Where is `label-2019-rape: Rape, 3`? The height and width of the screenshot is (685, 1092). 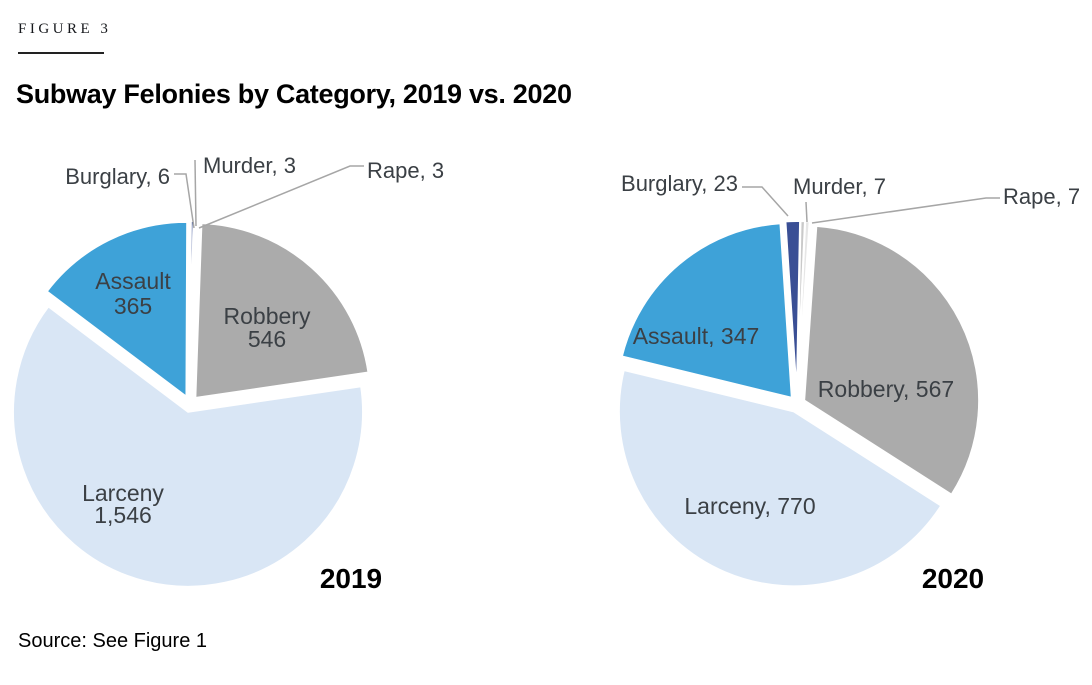
label-2019-rape: Rape, 3 is located at coordinates (405, 170).